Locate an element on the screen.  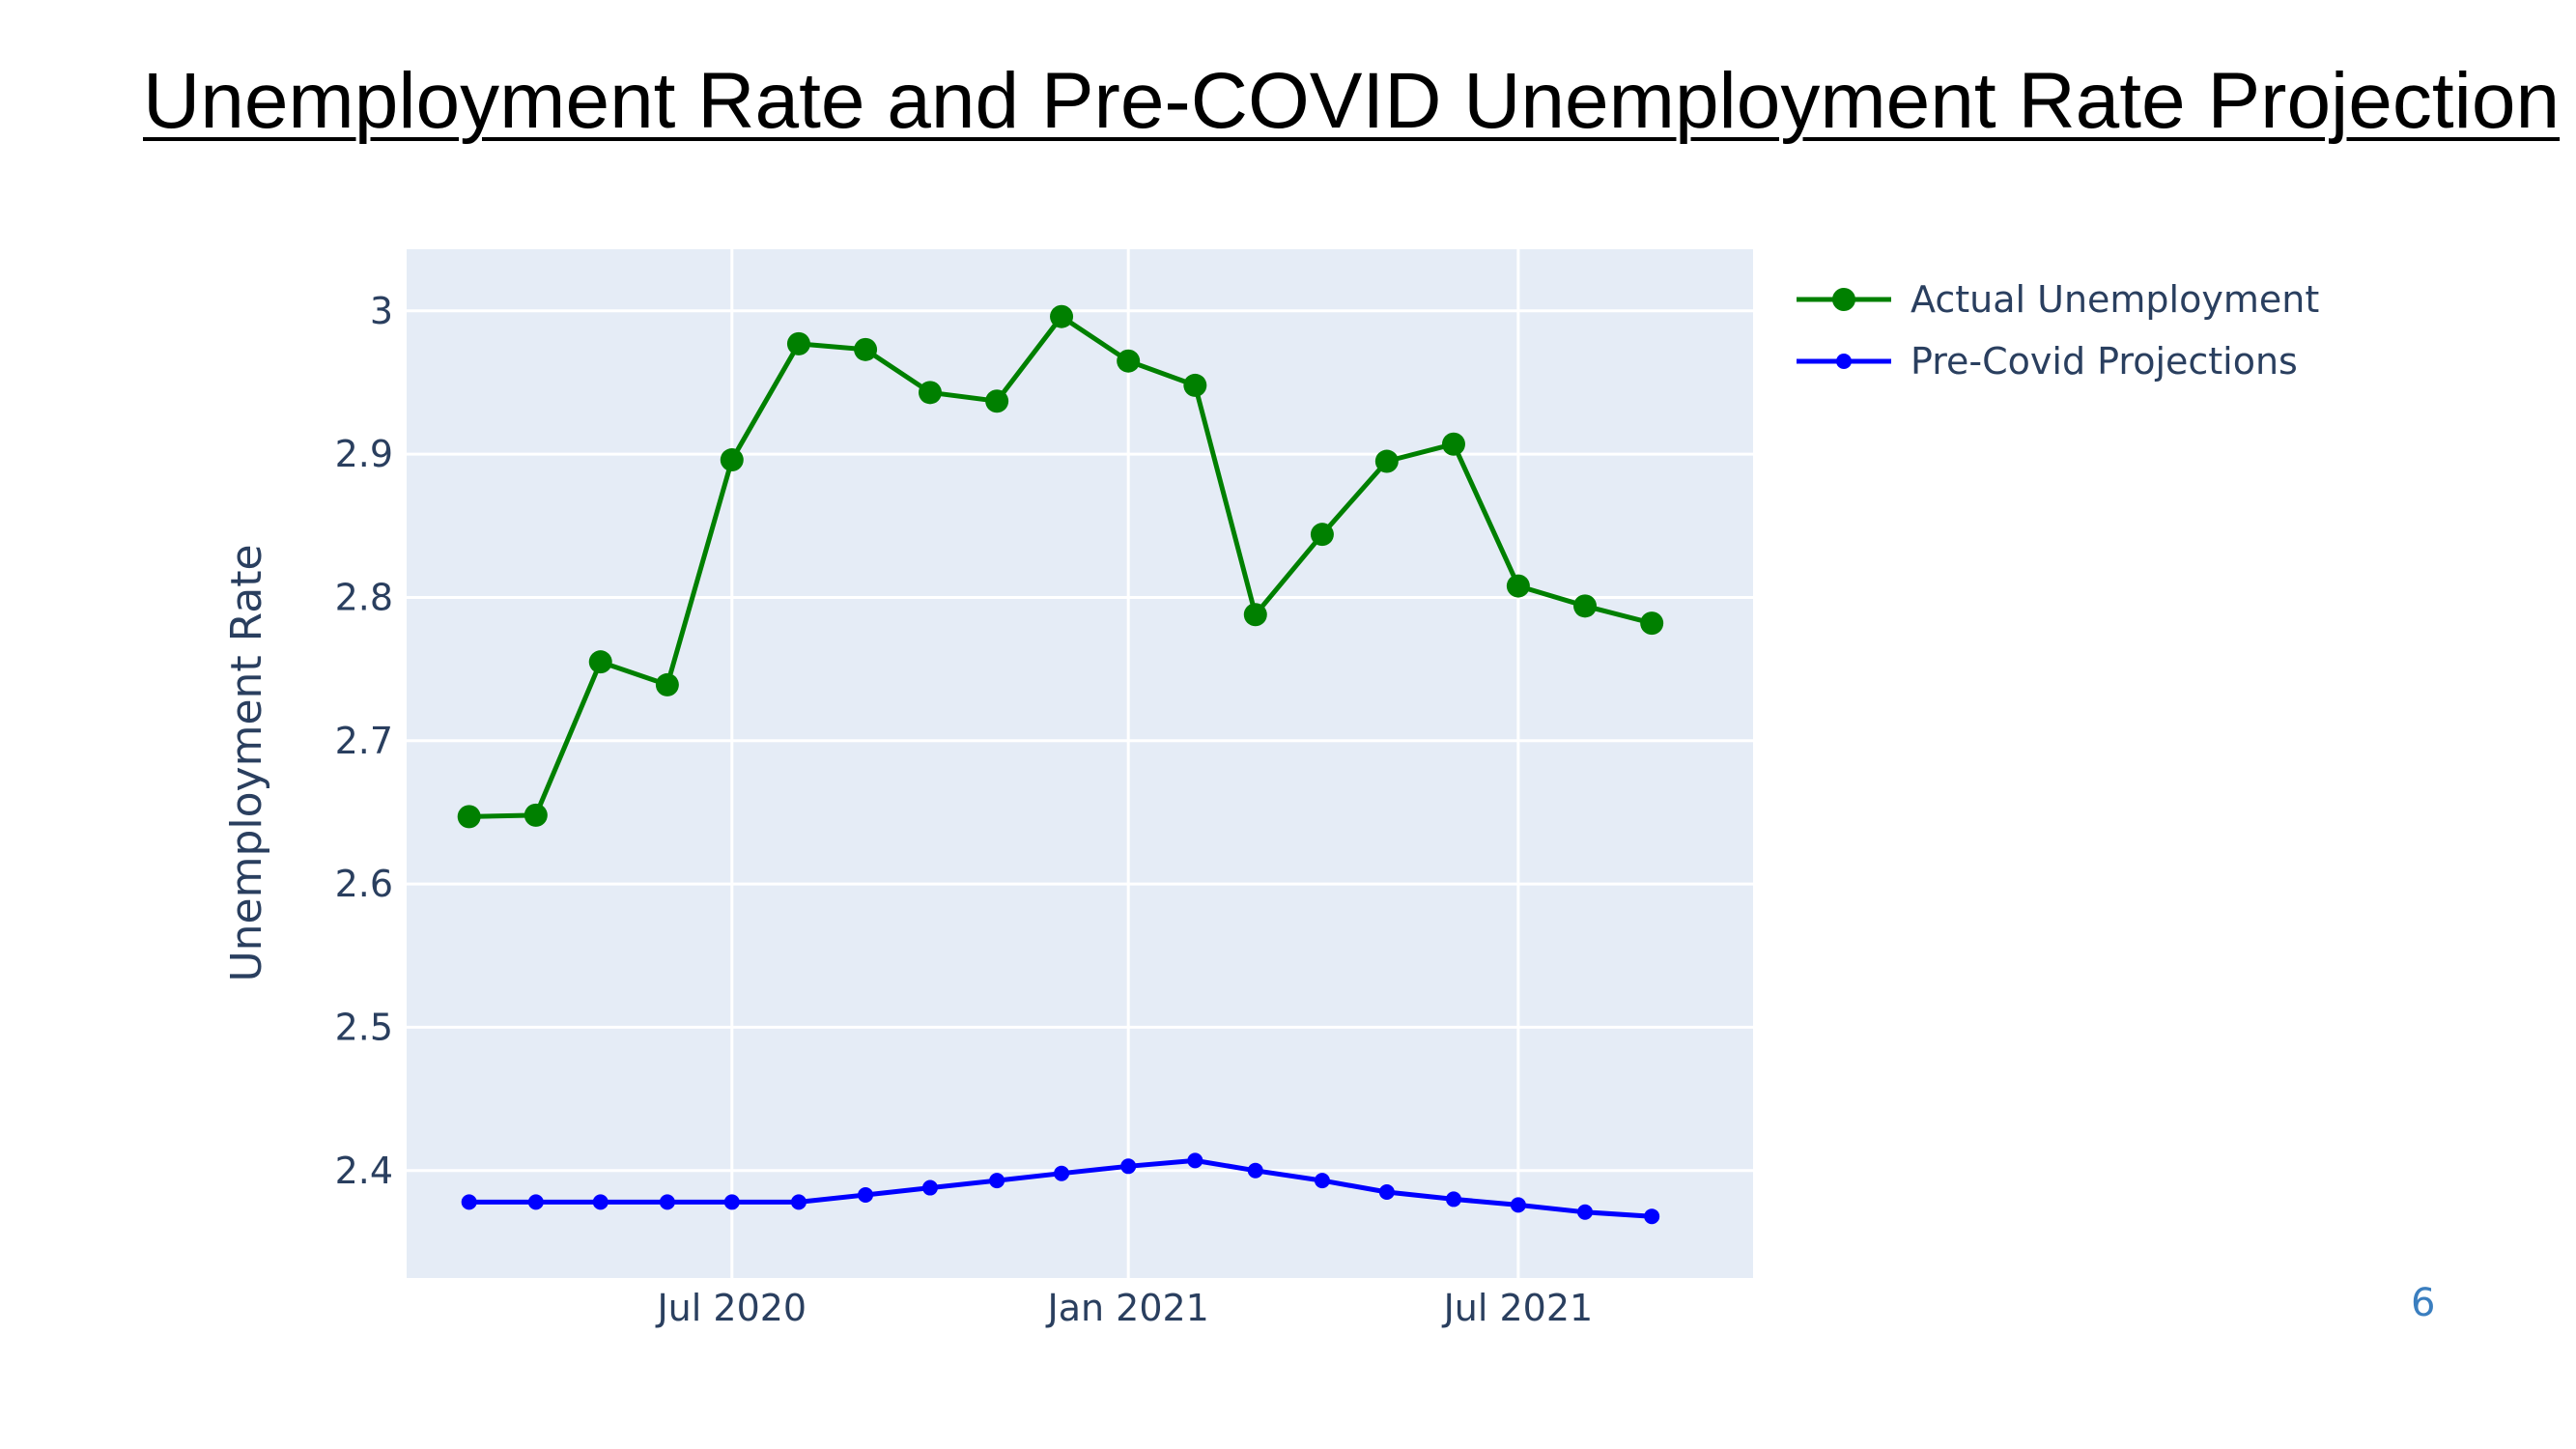
legend-label: Pre-Covid Projections is located at coordinates (2104, 361).